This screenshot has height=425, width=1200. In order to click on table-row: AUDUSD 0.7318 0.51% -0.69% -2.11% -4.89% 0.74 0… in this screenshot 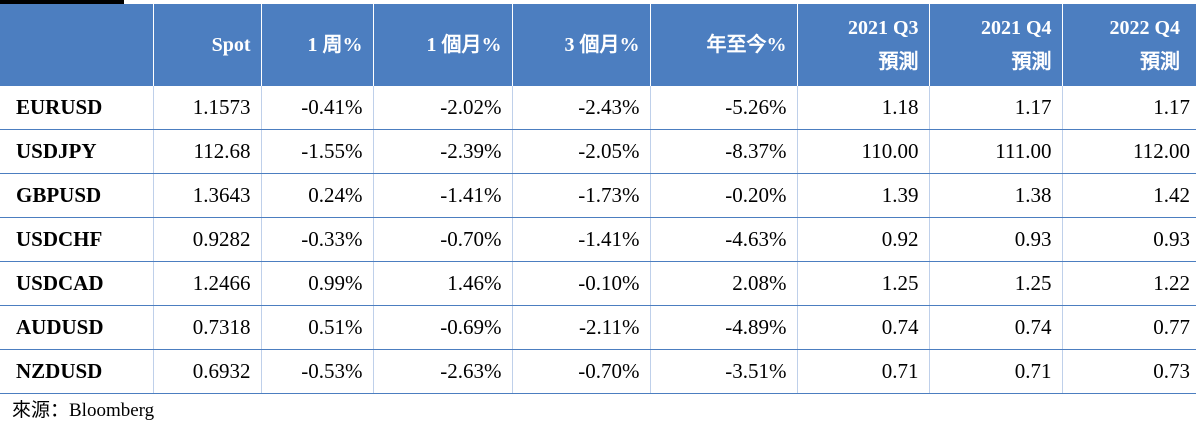, I will do `click(598, 327)`.